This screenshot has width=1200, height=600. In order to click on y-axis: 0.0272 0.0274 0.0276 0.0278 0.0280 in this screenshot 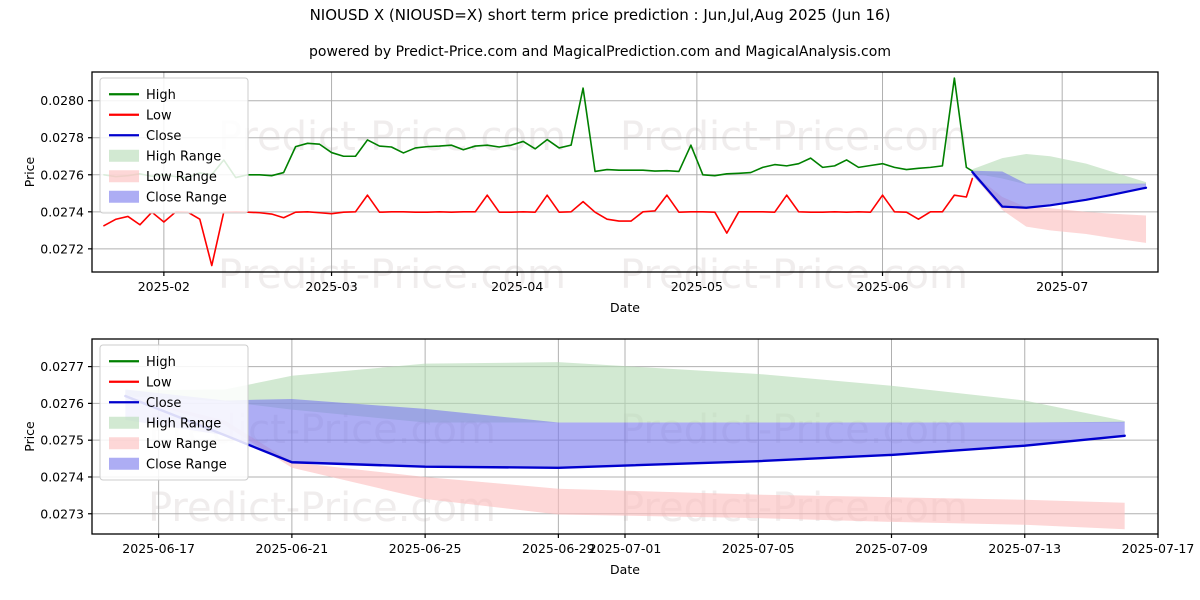, I will do `click(66, 174)`.